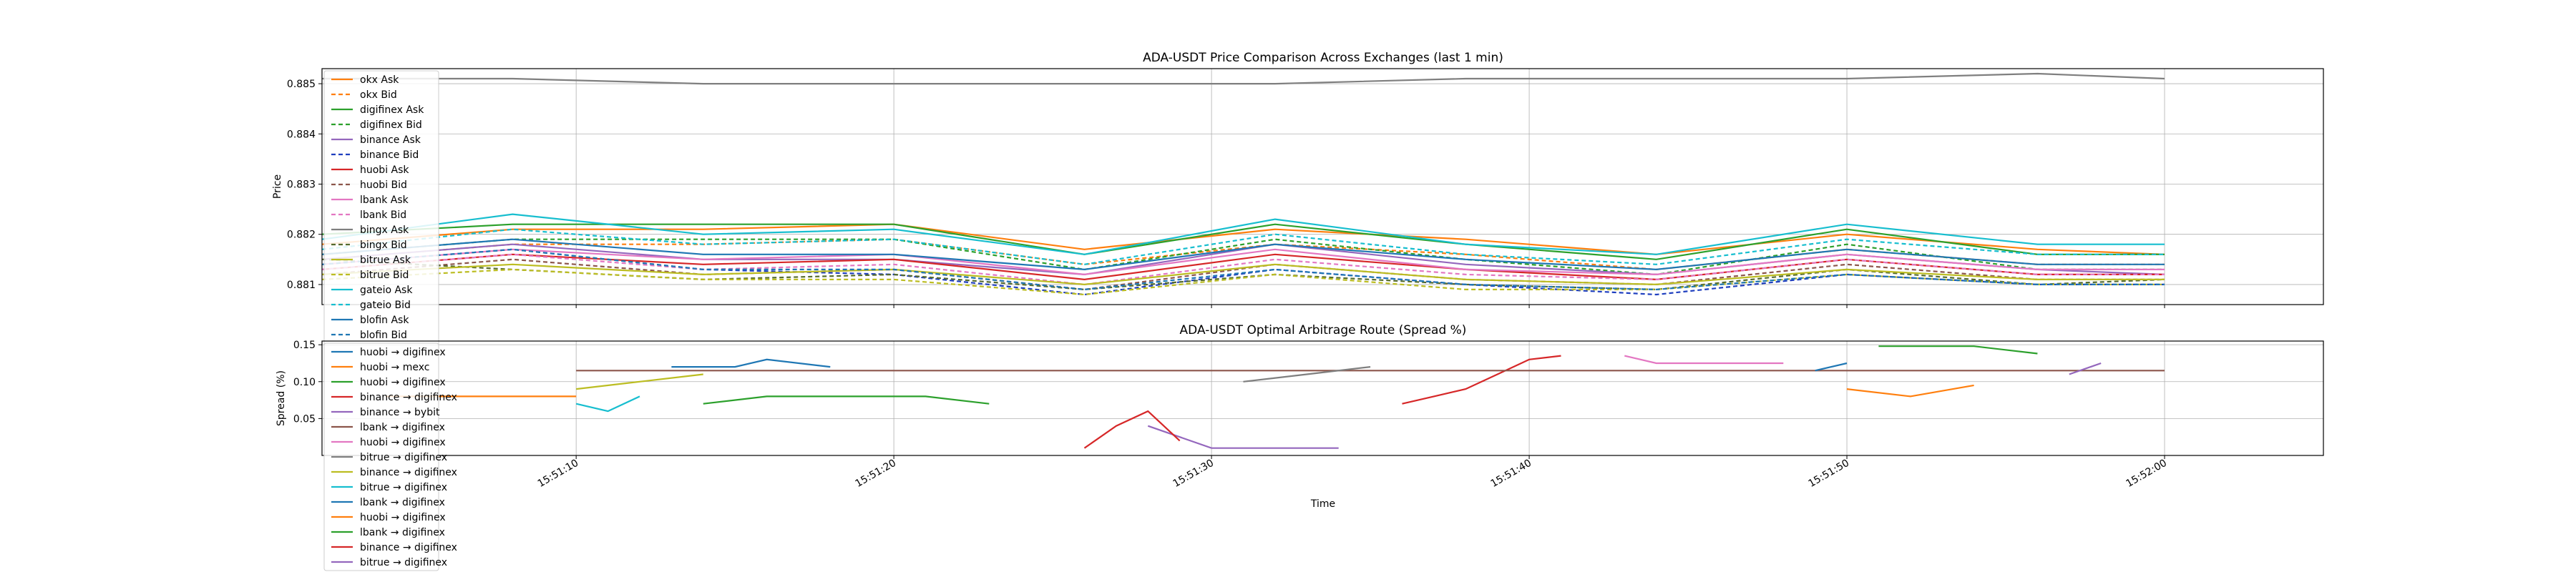 The height and width of the screenshot is (572, 2576). What do you see at coordinates (1275, 397) in the screenshot?
I see `spread-series` at bounding box center [1275, 397].